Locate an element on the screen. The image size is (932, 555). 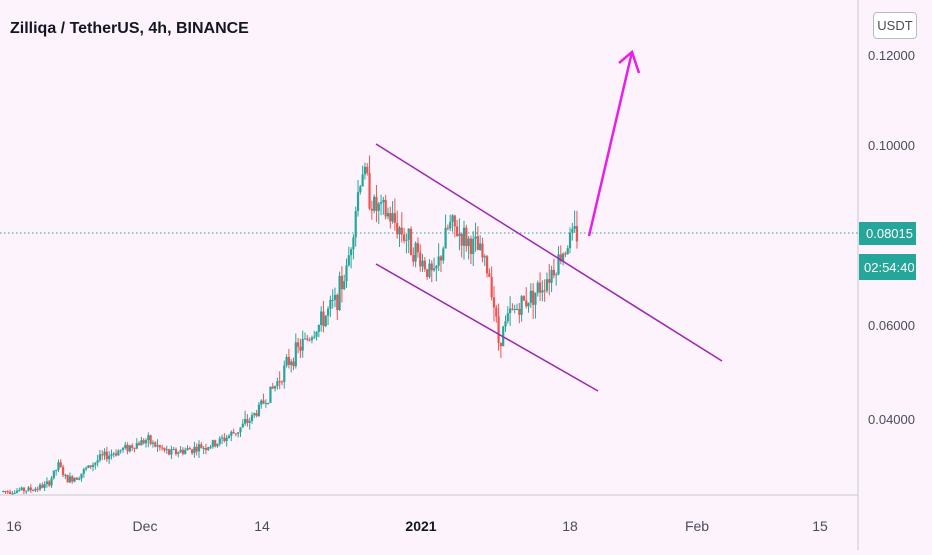
countdown-badge is located at coordinates (887, 267).